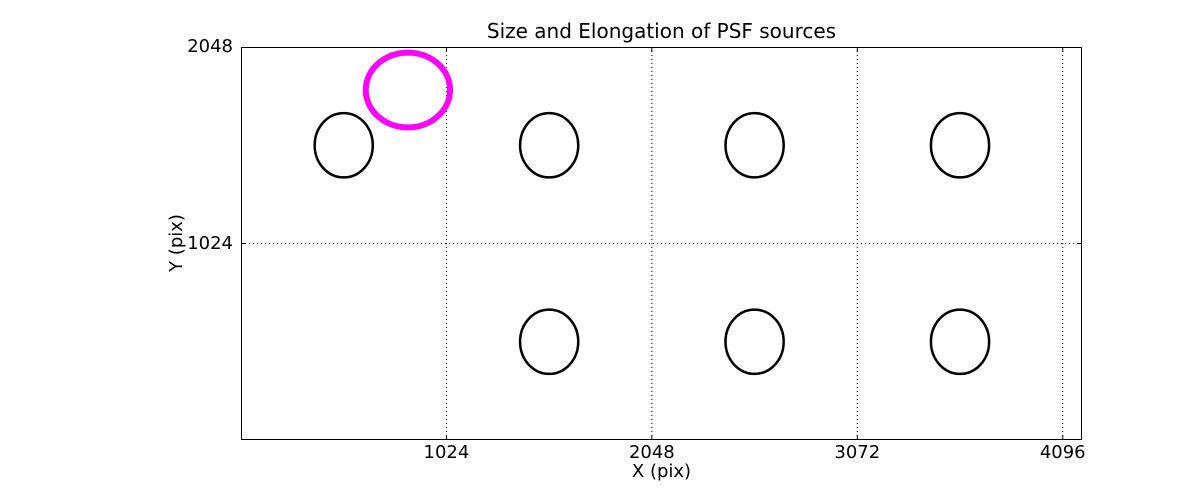 This screenshot has width=1200, height=490. What do you see at coordinates (210, 46) in the screenshot?
I see `y-tick-label: 2048` at bounding box center [210, 46].